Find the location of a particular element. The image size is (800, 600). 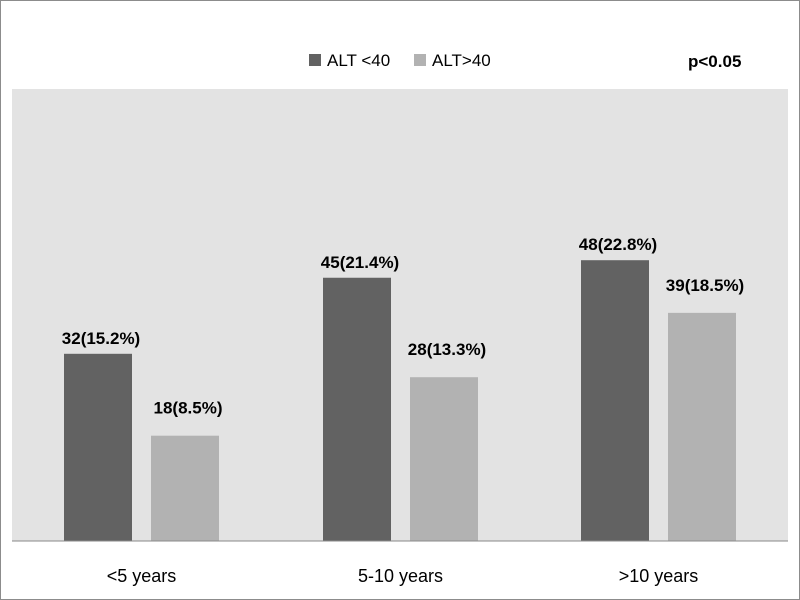

x-tick-label-1: <5 years is located at coordinates (142, 576).